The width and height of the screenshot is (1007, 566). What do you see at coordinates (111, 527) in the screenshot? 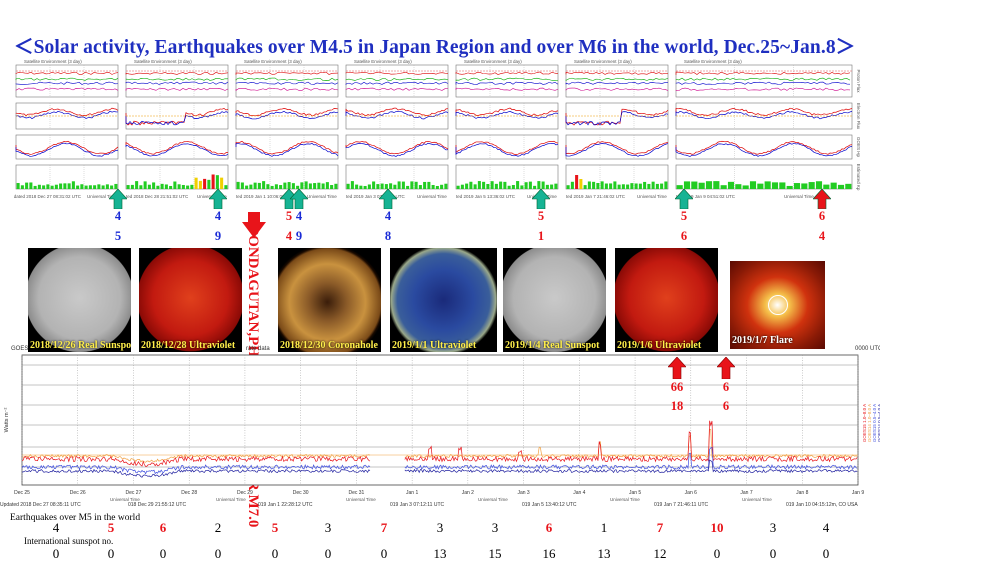
I see `earthquake-count-cell: 5` at bounding box center [111, 527].